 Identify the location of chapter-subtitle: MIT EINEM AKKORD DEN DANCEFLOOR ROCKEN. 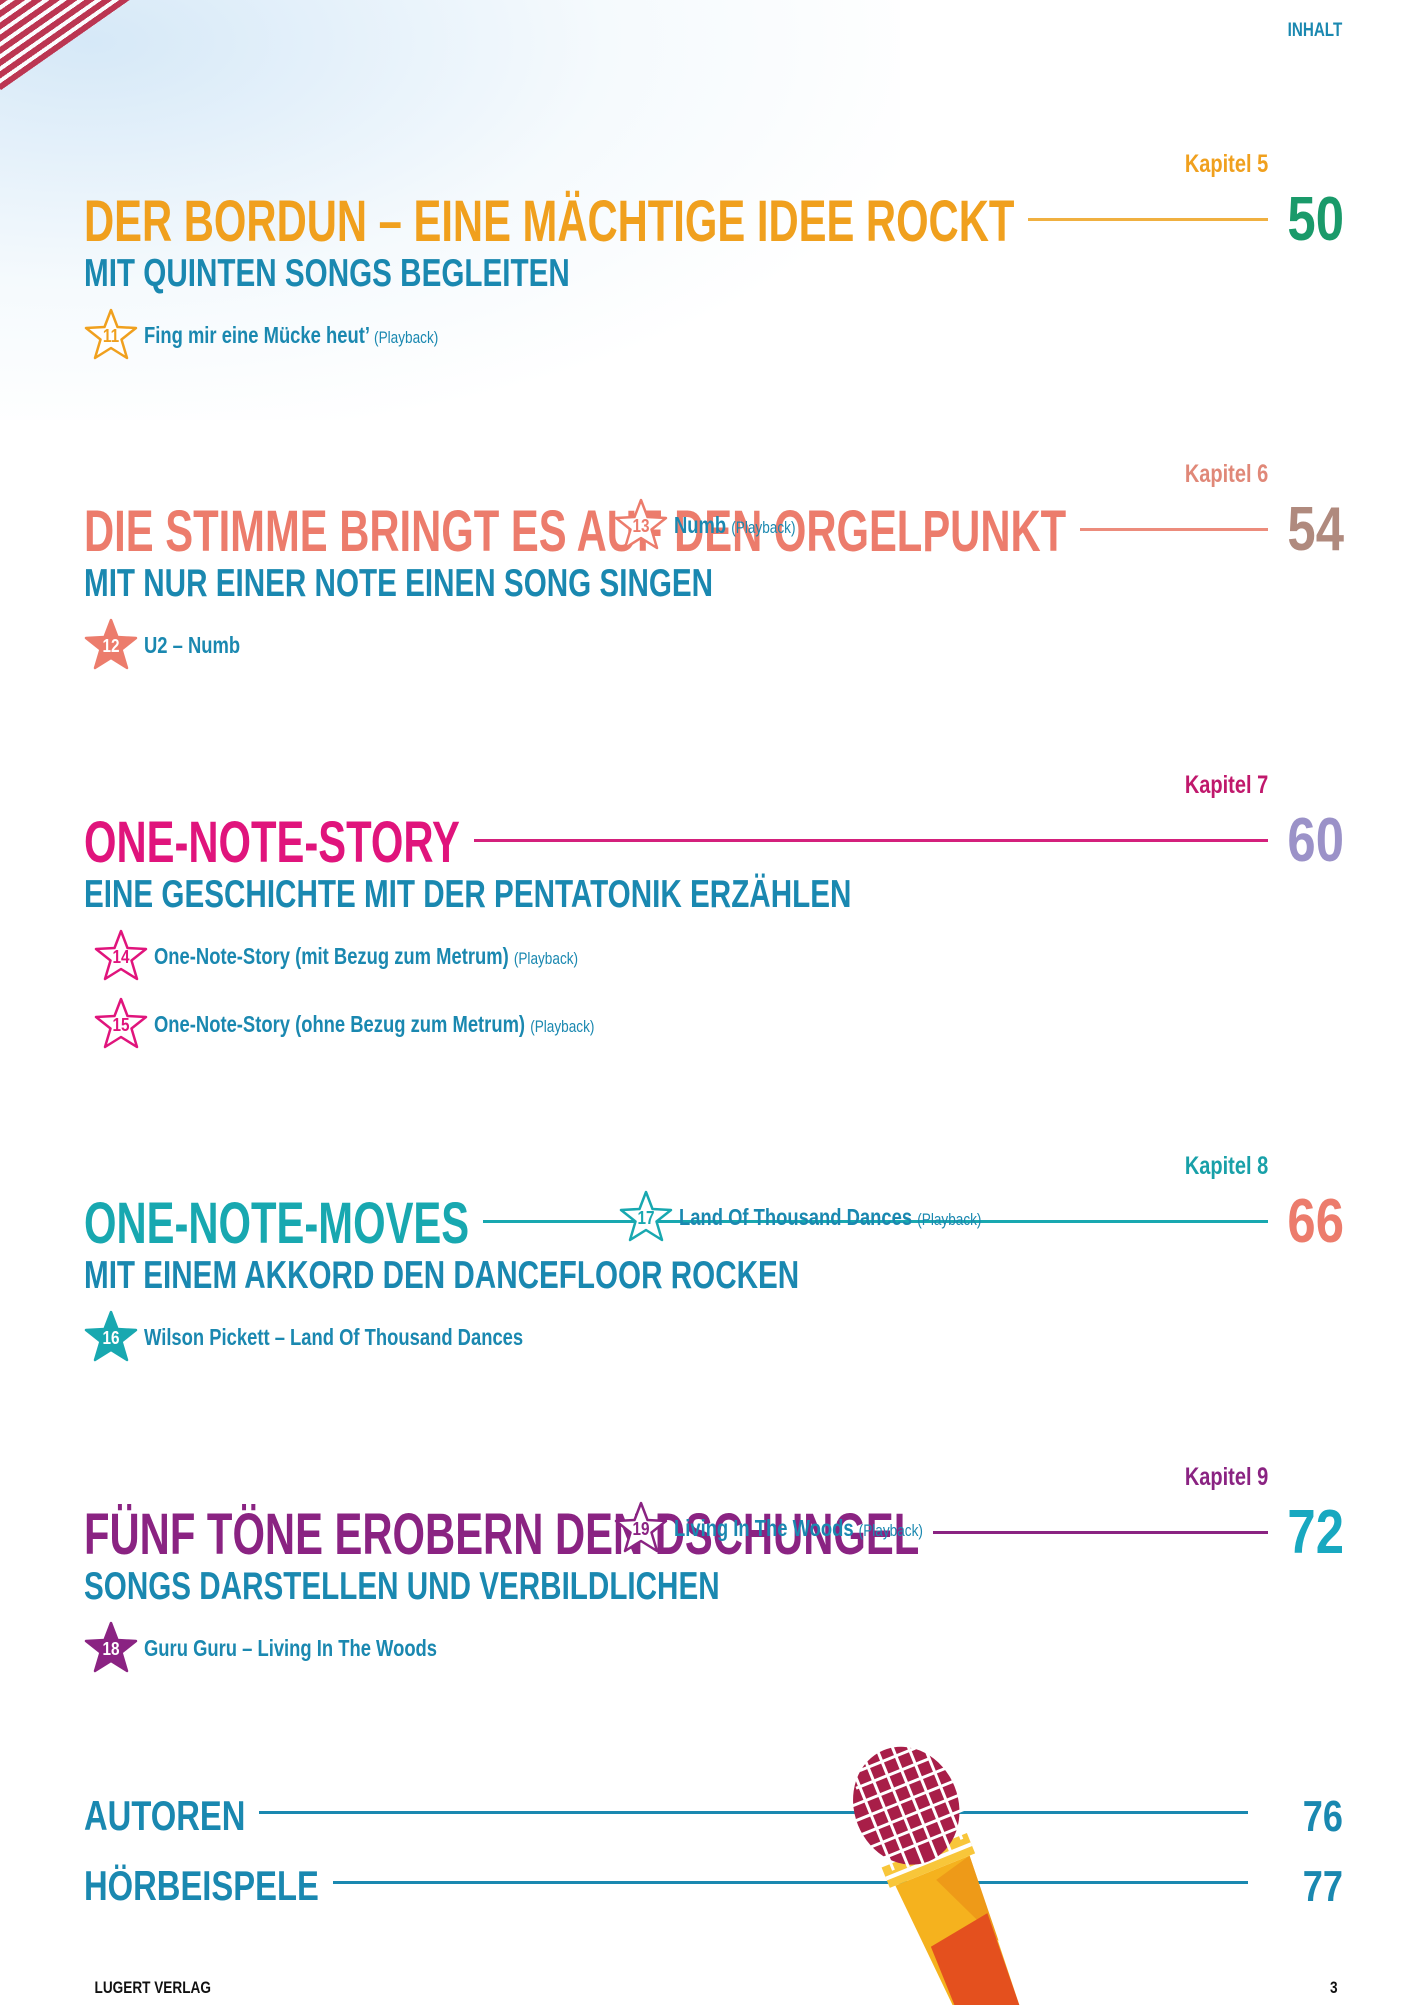
(442, 1275).